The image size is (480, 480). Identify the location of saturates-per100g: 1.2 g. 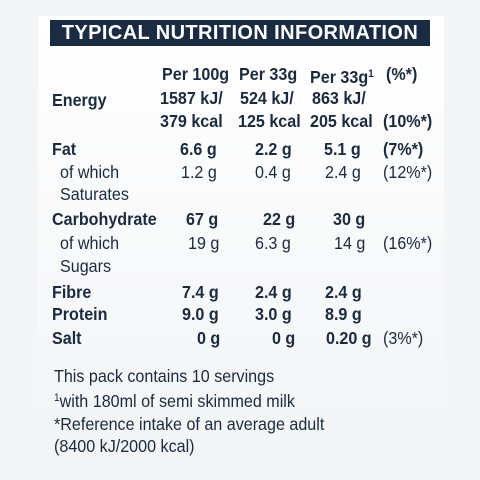
(199, 172).